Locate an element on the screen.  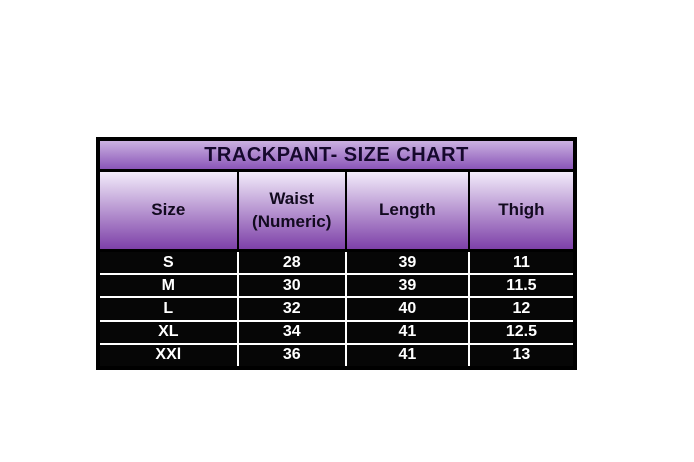
column-header-label: Length is located at coordinates (407, 210).